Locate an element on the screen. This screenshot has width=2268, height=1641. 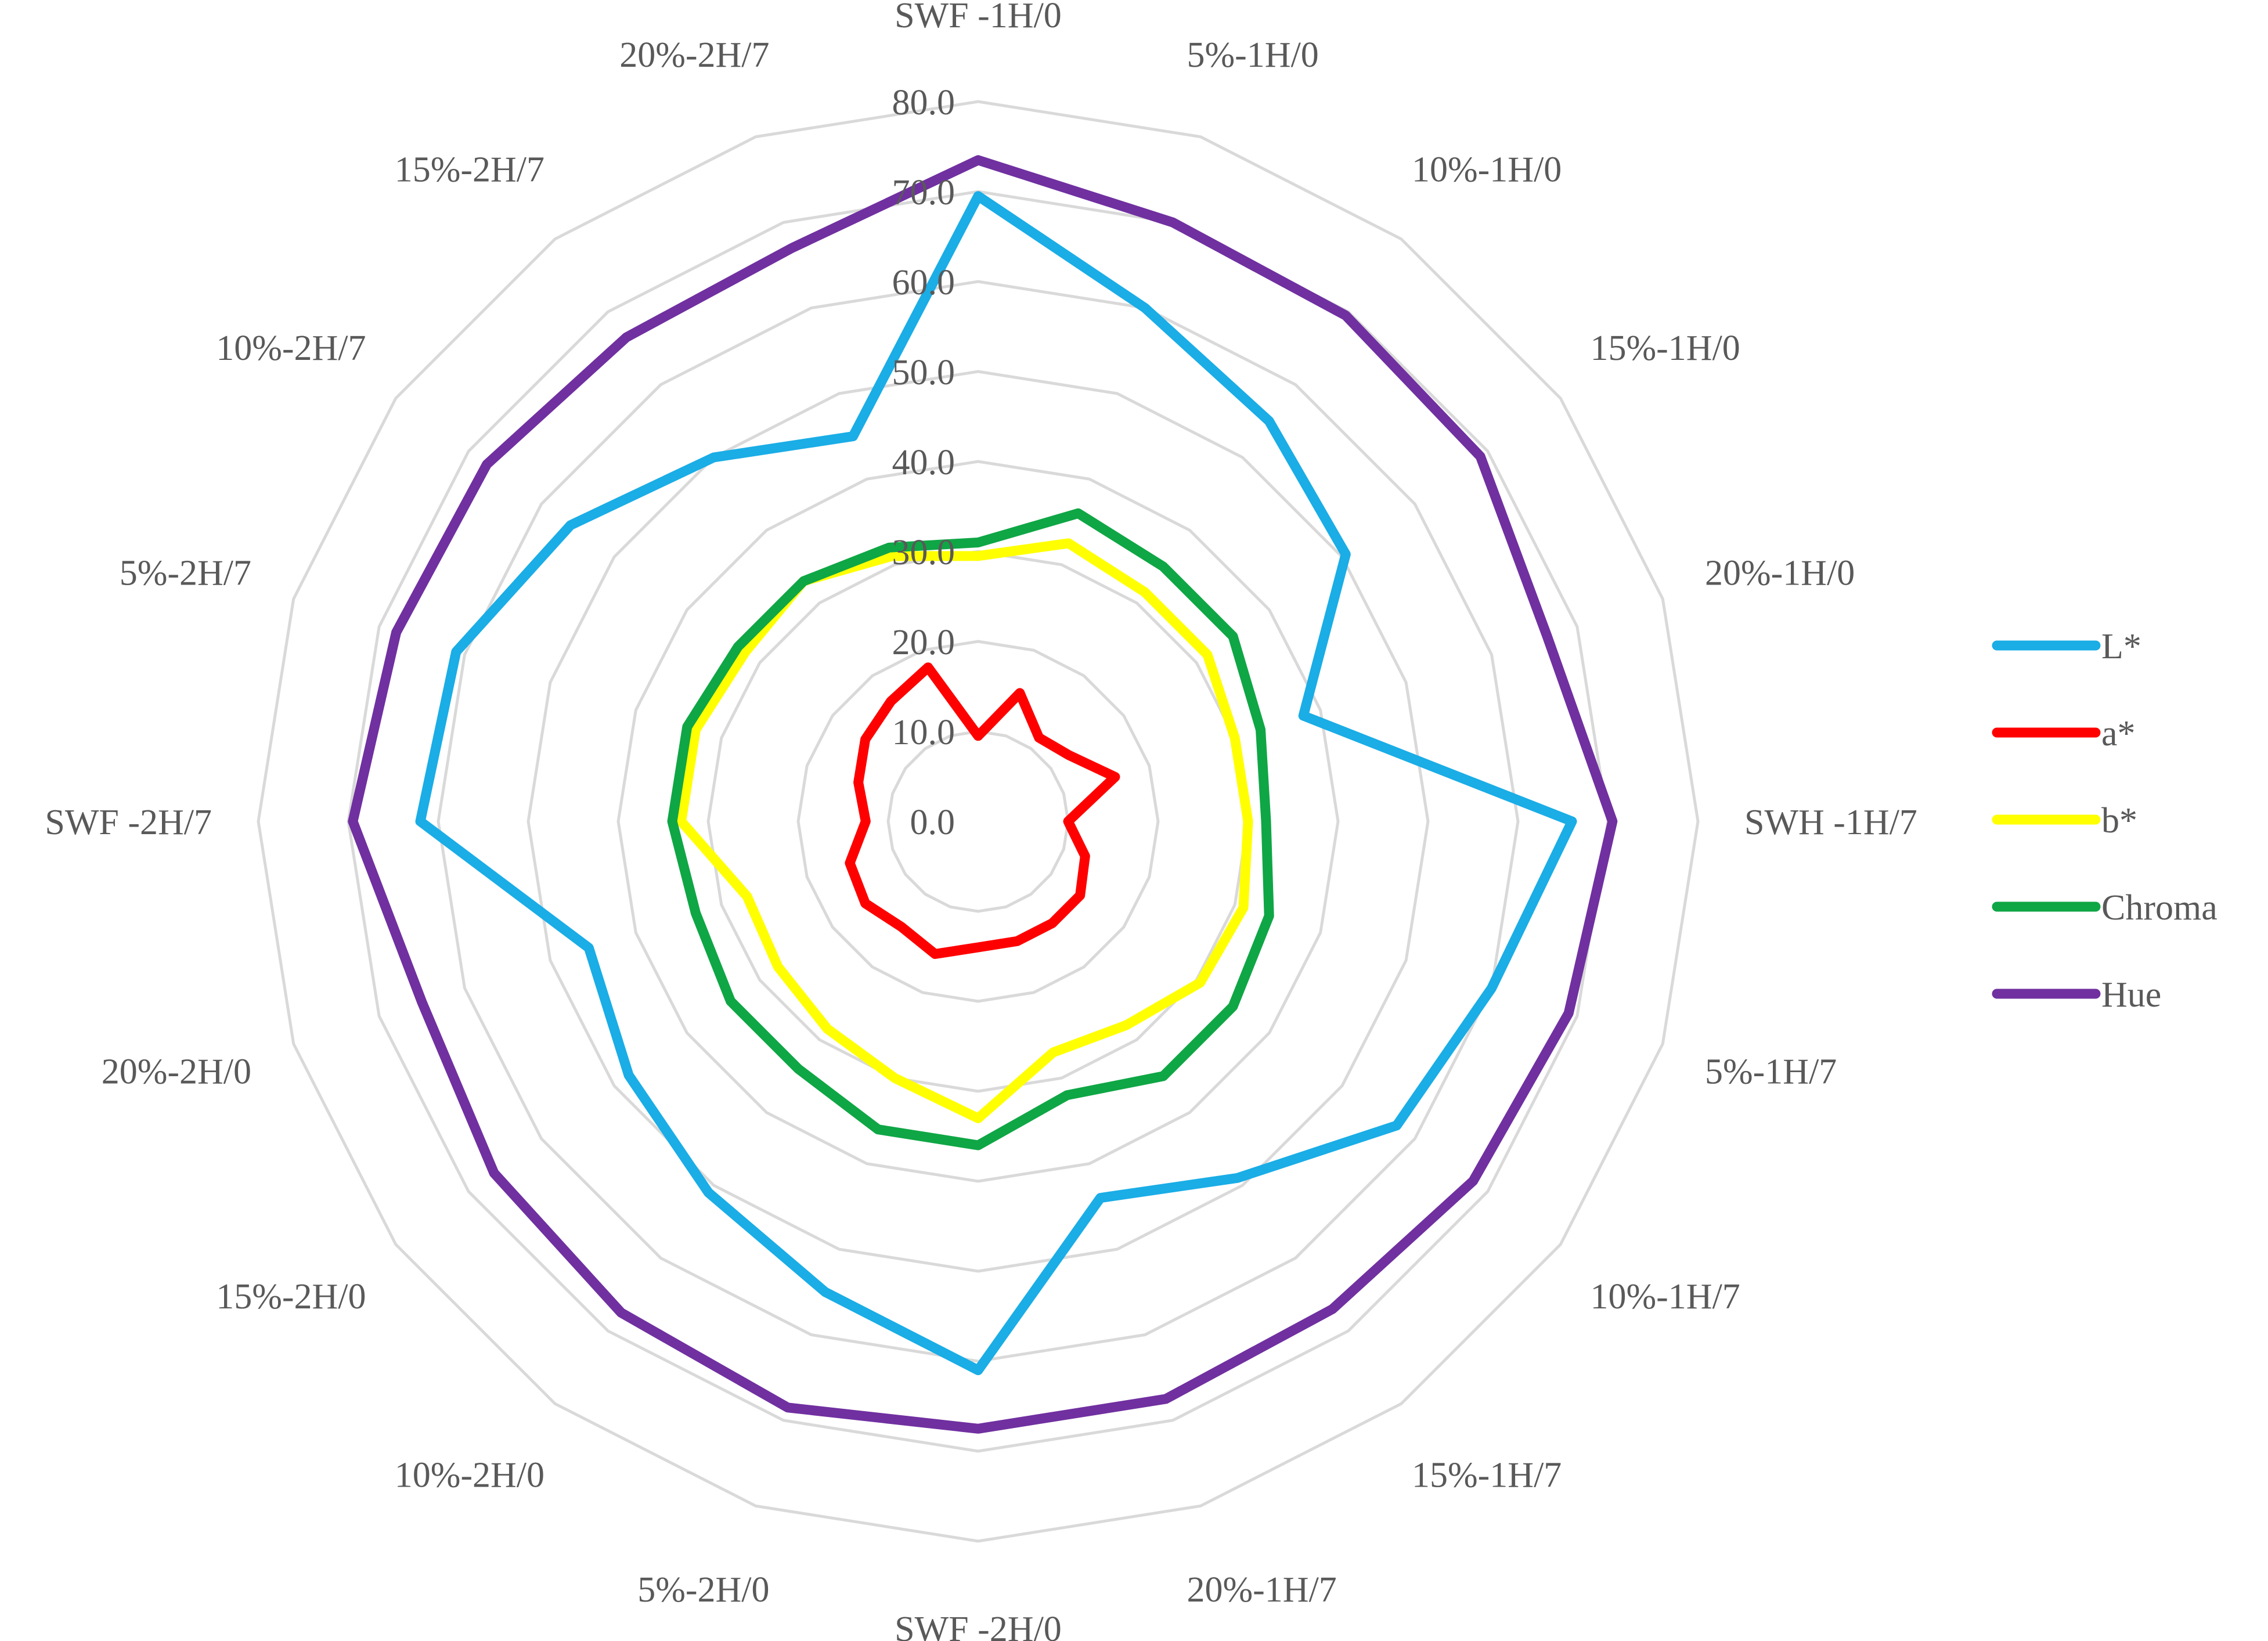
category-label: 15%-1H/0 is located at coordinates (1665, 348).